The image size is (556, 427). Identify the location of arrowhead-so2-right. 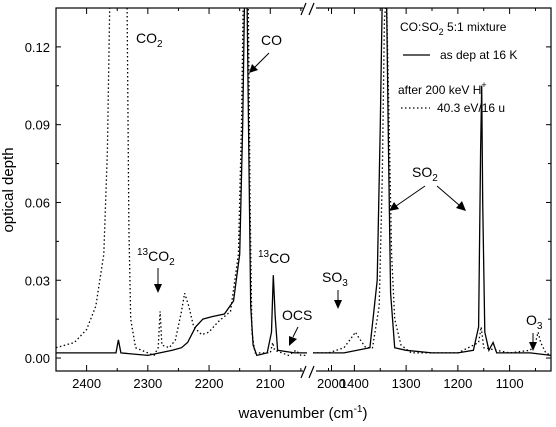
(461, 206).